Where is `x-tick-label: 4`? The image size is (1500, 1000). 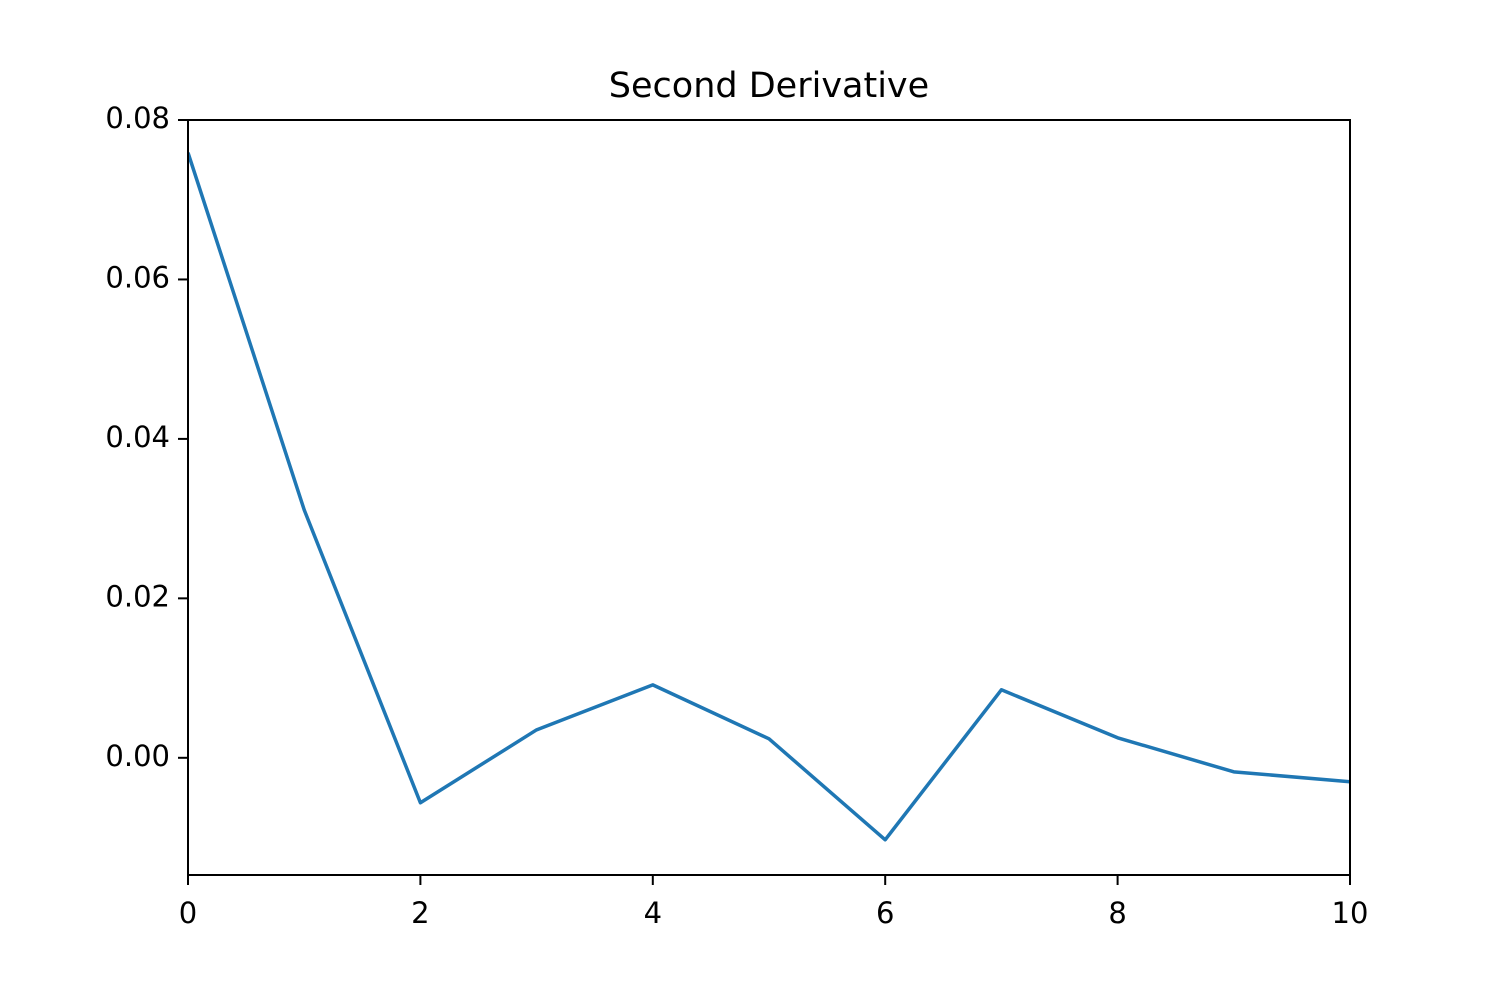 x-tick-label: 4 is located at coordinates (653, 913).